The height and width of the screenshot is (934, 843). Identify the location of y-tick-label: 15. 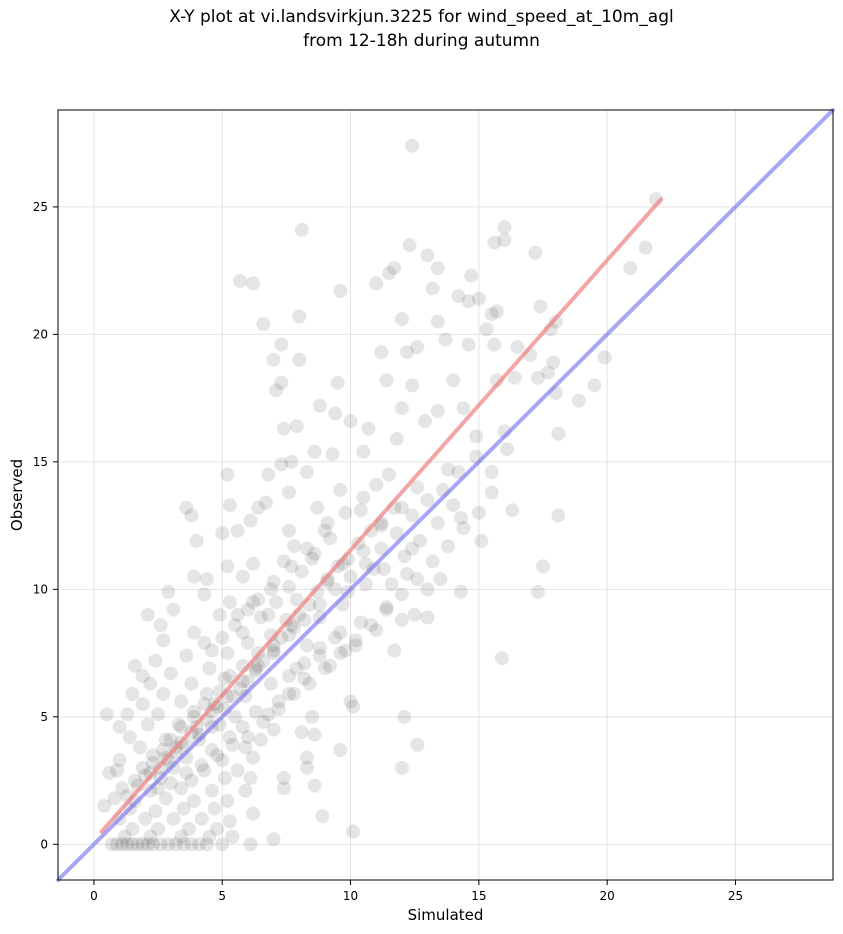
(40, 462).